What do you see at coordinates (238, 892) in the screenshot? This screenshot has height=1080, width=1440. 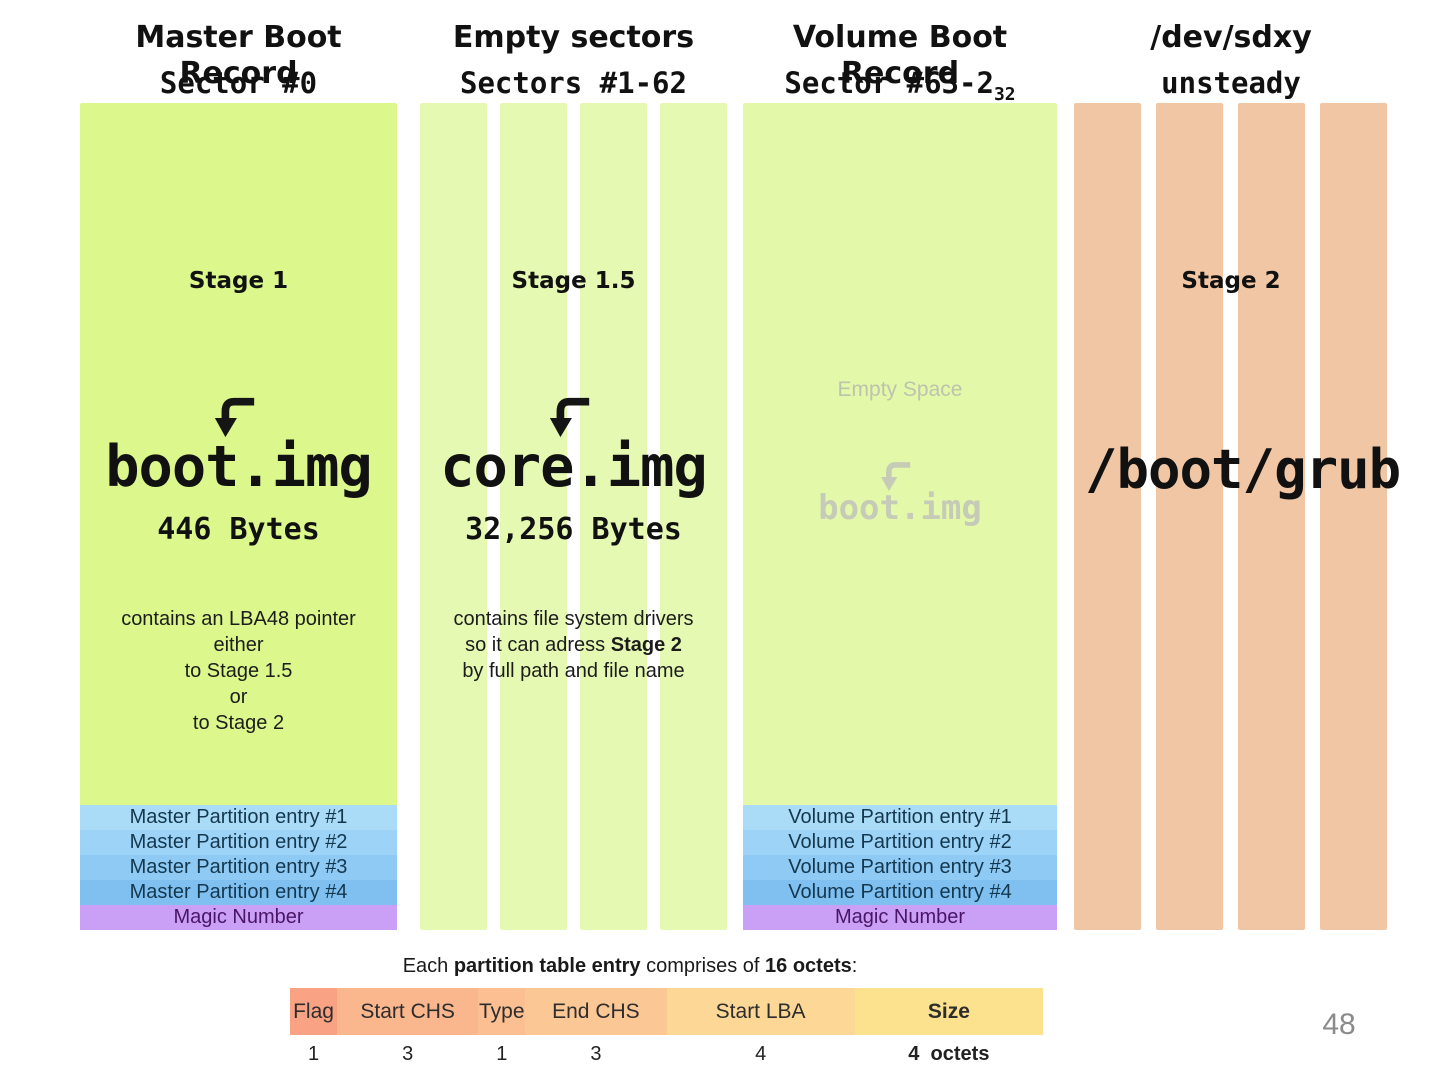 I see `mbr-partition-entry-4: Master Partition entry #4` at bounding box center [238, 892].